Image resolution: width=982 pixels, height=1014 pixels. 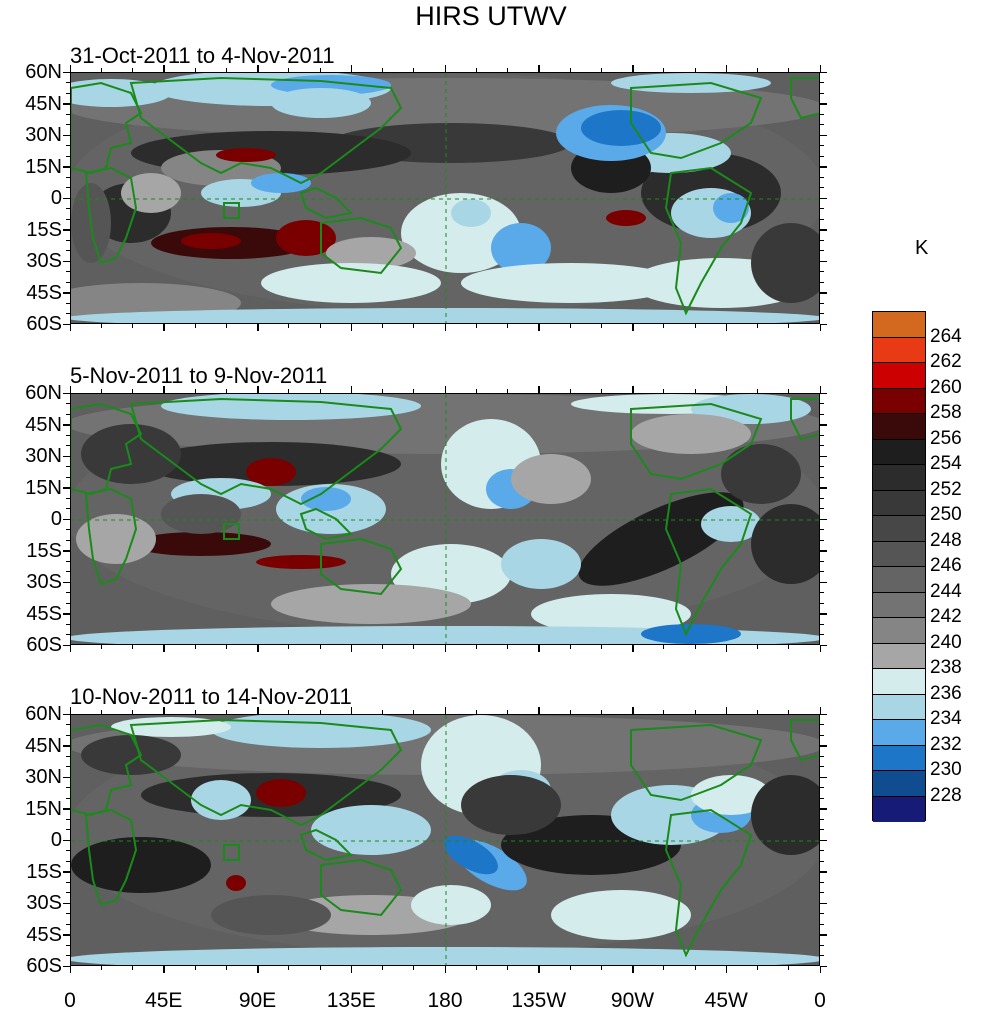 What do you see at coordinates (43, 745) in the screenshot?
I see `lat-label: 45N` at bounding box center [43, 745].